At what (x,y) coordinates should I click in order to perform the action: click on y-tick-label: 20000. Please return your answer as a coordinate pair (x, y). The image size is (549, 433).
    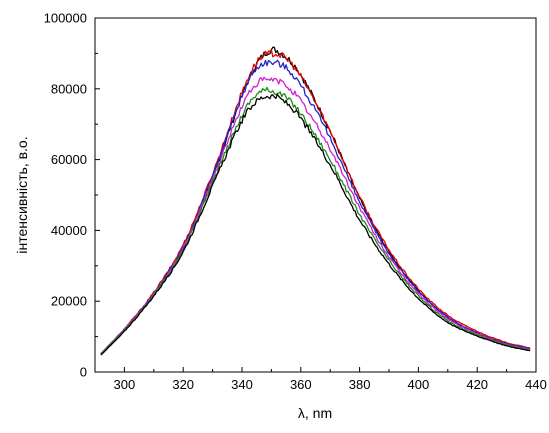
    Looking at the image, I should click on (69, 301).